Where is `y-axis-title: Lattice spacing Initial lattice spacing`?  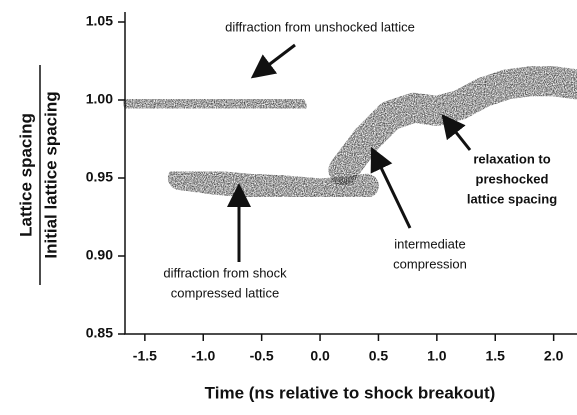 y-axis-title: Lattice spacing Initial lattice spacing is located at coordinates (38, 175).